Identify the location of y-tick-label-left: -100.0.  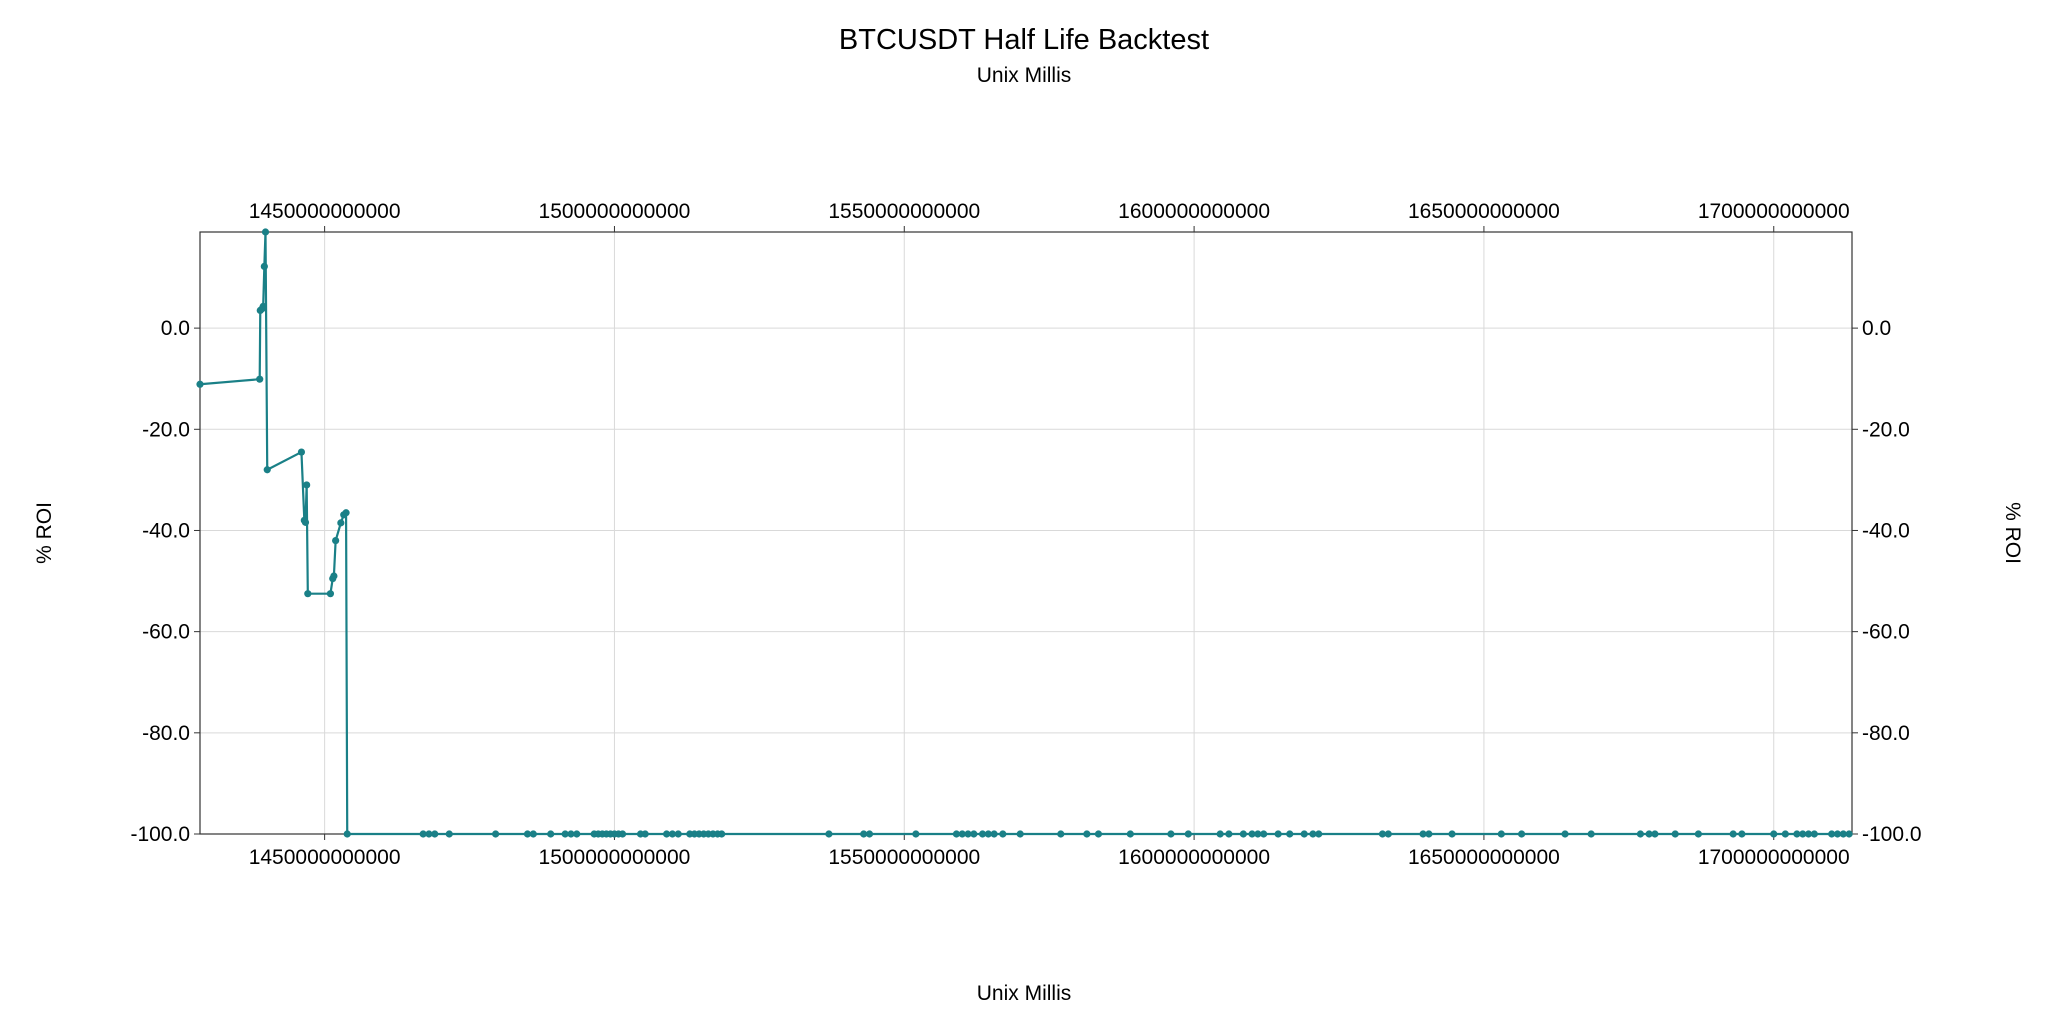
(160, 834).